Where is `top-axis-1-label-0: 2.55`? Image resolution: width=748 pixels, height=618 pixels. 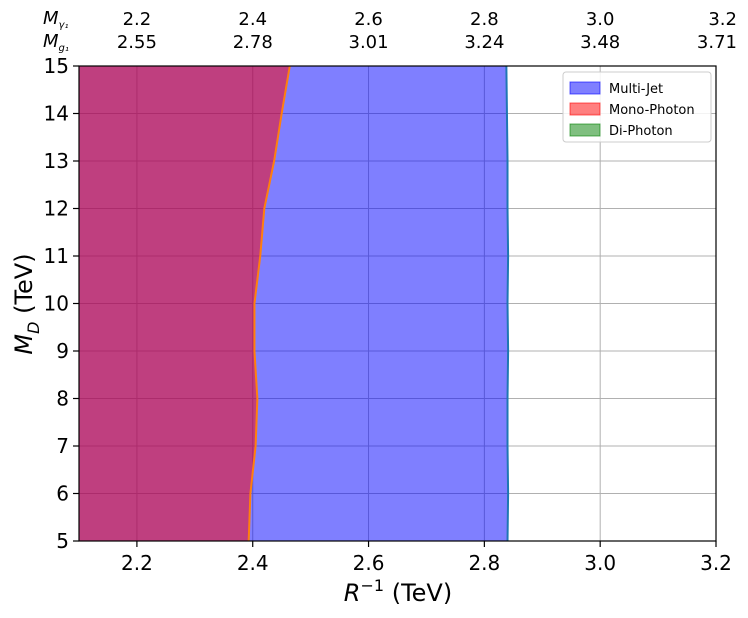 top-axis-1-label-0: 2.55 is located at coordinates (137, 42).